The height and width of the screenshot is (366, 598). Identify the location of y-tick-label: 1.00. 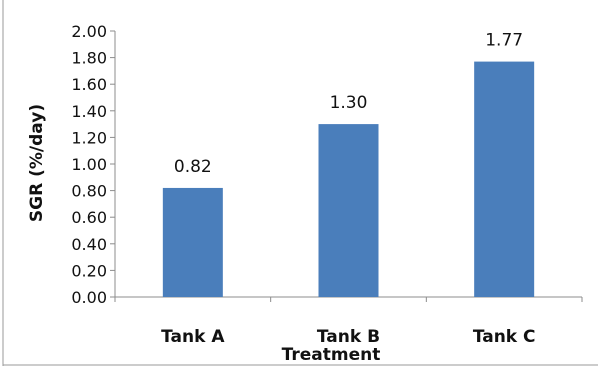
(89, 164).